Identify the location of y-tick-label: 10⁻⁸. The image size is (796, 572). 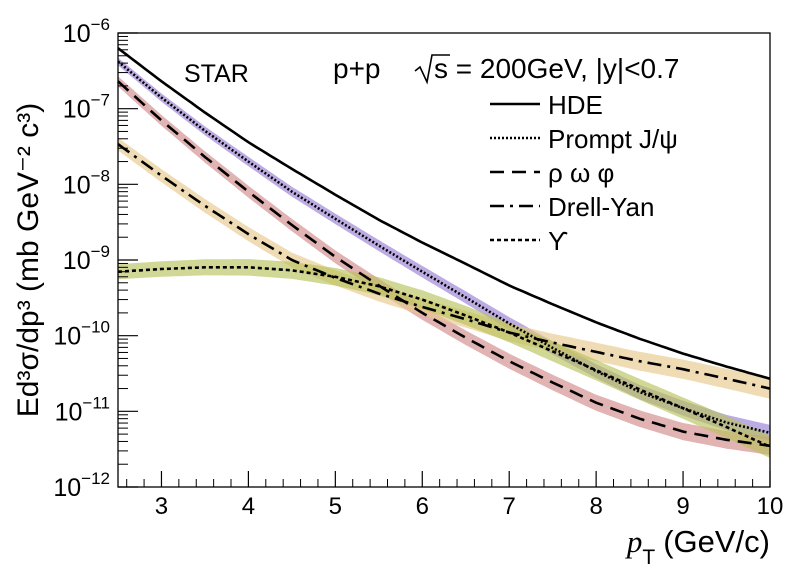
(86, 182).